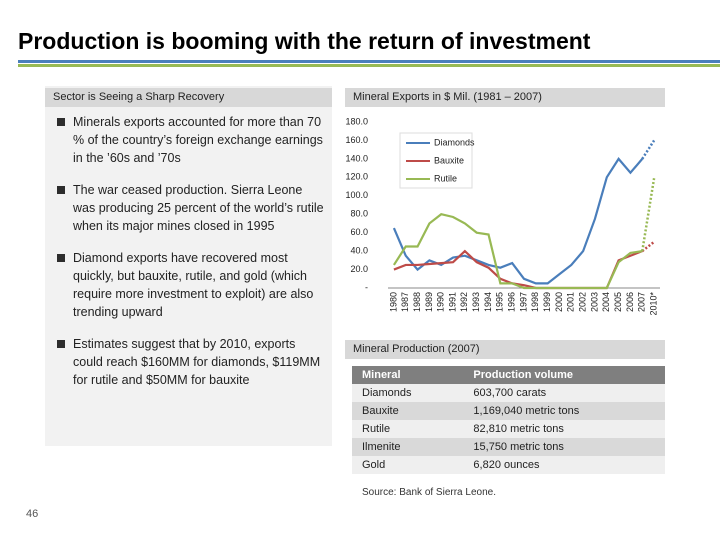  I want to click on y-tick-label: 80.0, so click(359, 214).